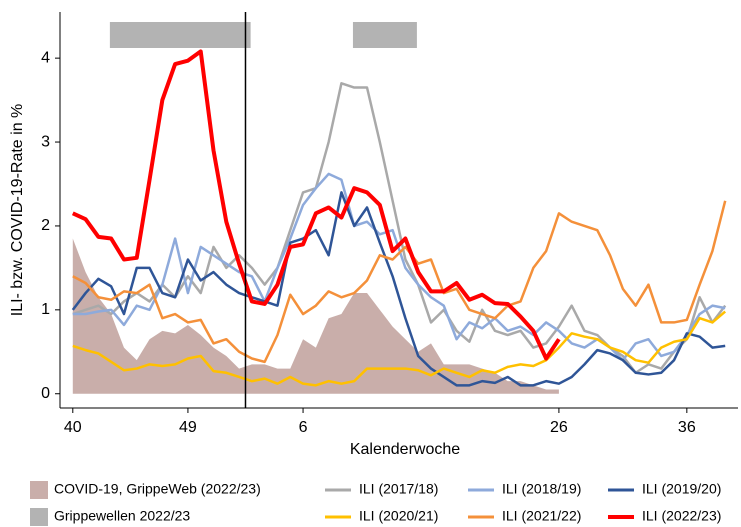  I want to click on legend-label: ILI (2019/20), so click(681, 489).